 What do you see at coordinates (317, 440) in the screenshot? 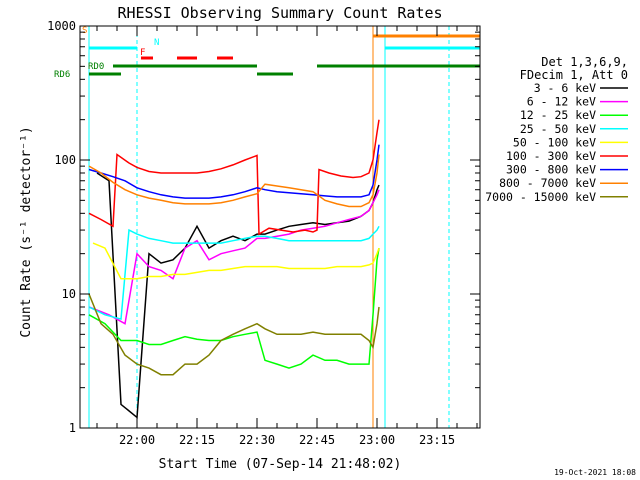
I see `x-tick-label-3: 22:45` at bounding box center [317, 440].